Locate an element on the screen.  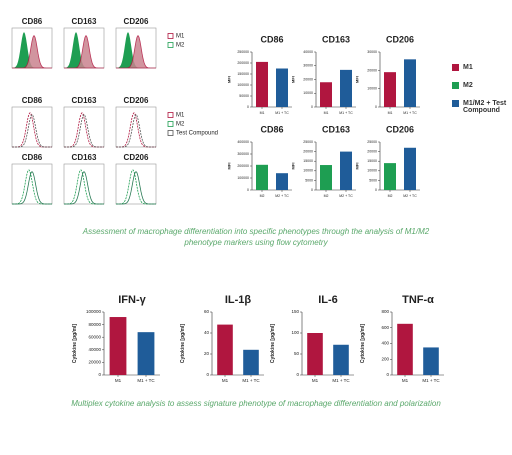
legend-label: M1/M2 + Test Compound is located at coordinates (485, 107).